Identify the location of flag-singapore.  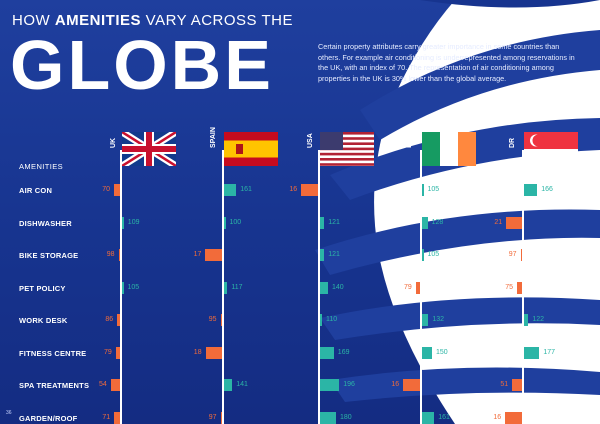
(551, 149).